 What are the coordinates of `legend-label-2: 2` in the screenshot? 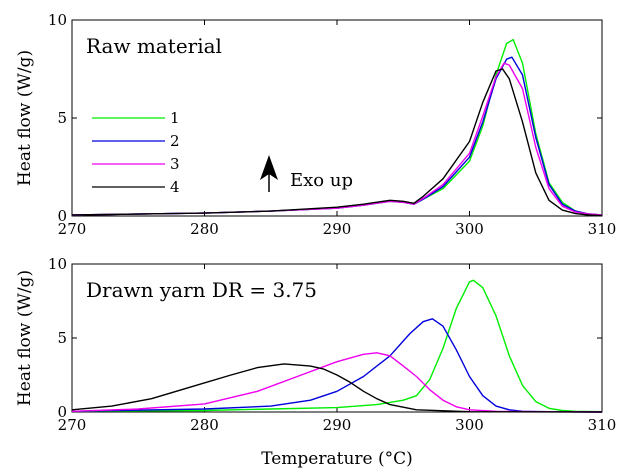 It's located at (175, 141).